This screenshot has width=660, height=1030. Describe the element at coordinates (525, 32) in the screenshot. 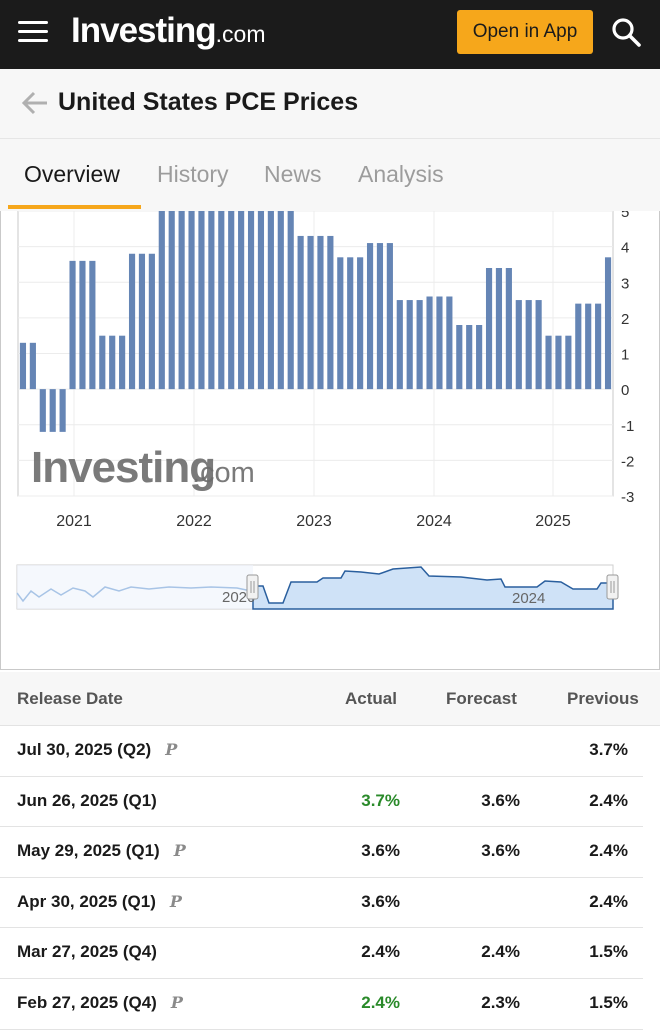

I see `open-in-app-button: Open in App` at that location.